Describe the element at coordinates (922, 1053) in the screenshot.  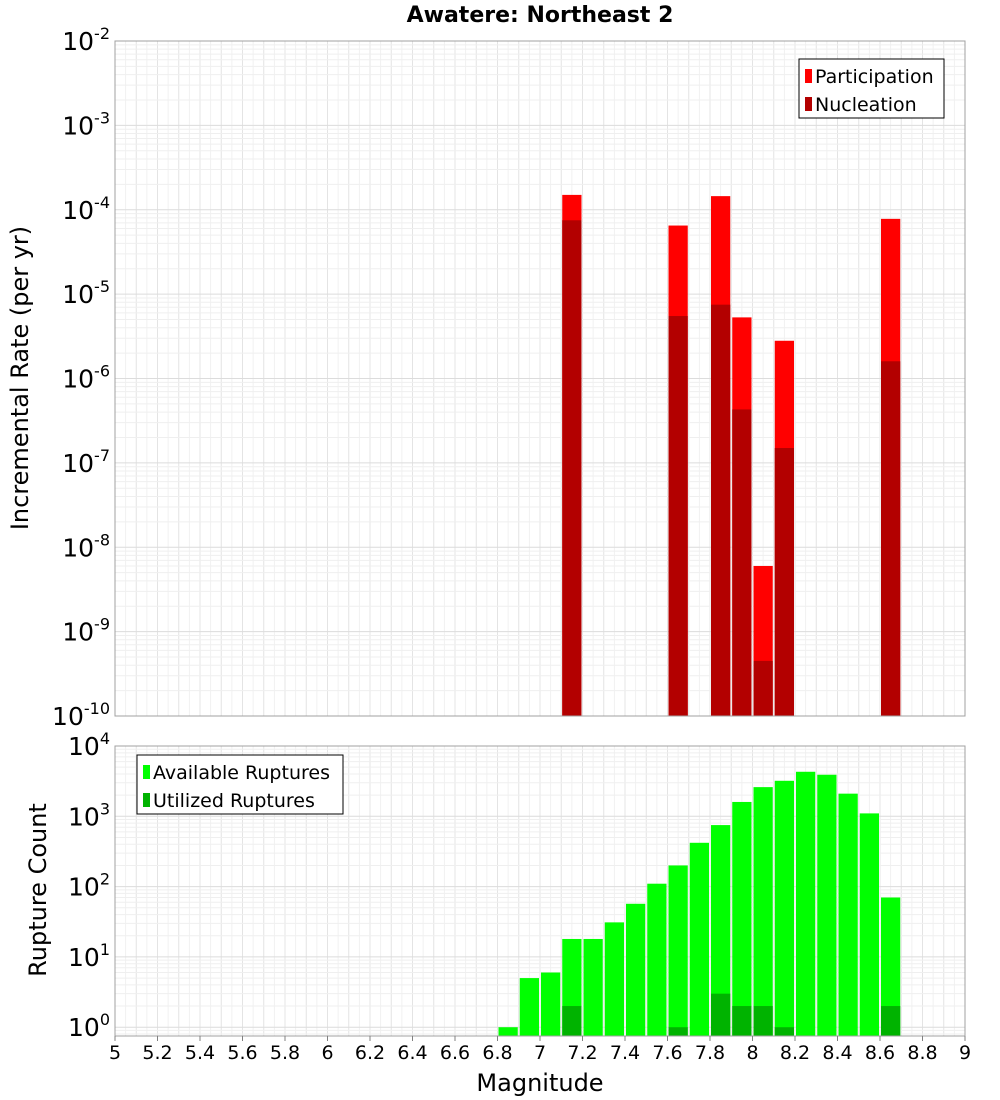
I see `x-tick-label: 8.8` at that location.